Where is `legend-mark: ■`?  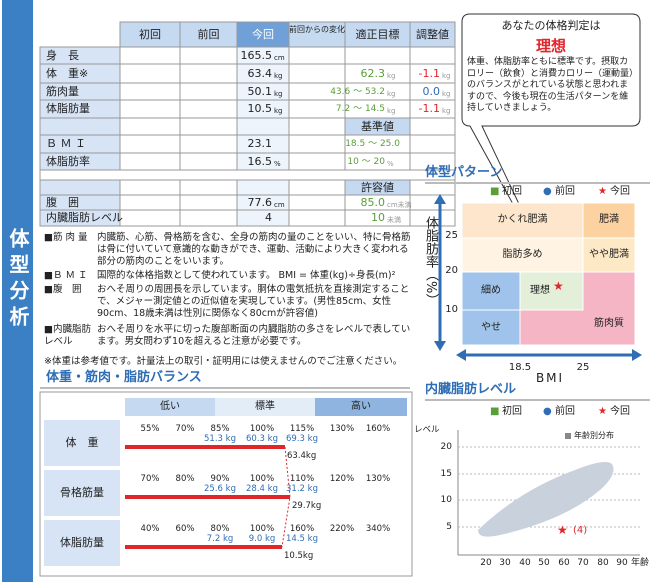 legend-mark: ■ is located at coordinates (495, 411).